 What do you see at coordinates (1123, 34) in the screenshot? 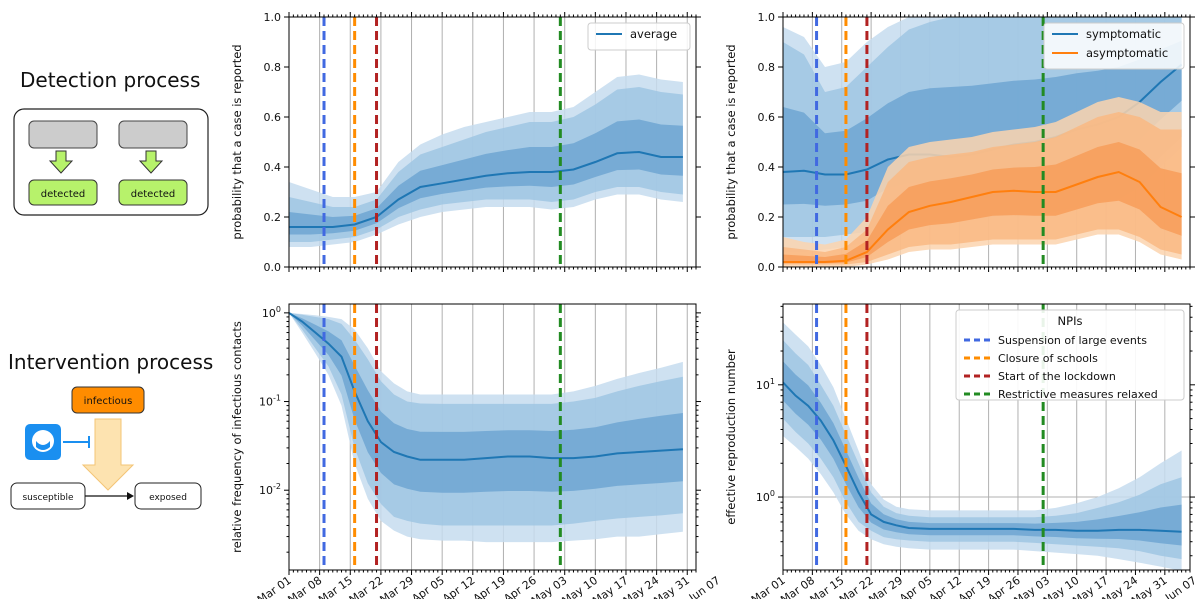
I see `legend-label: symptomatic` at bounding box center [1123, 34].